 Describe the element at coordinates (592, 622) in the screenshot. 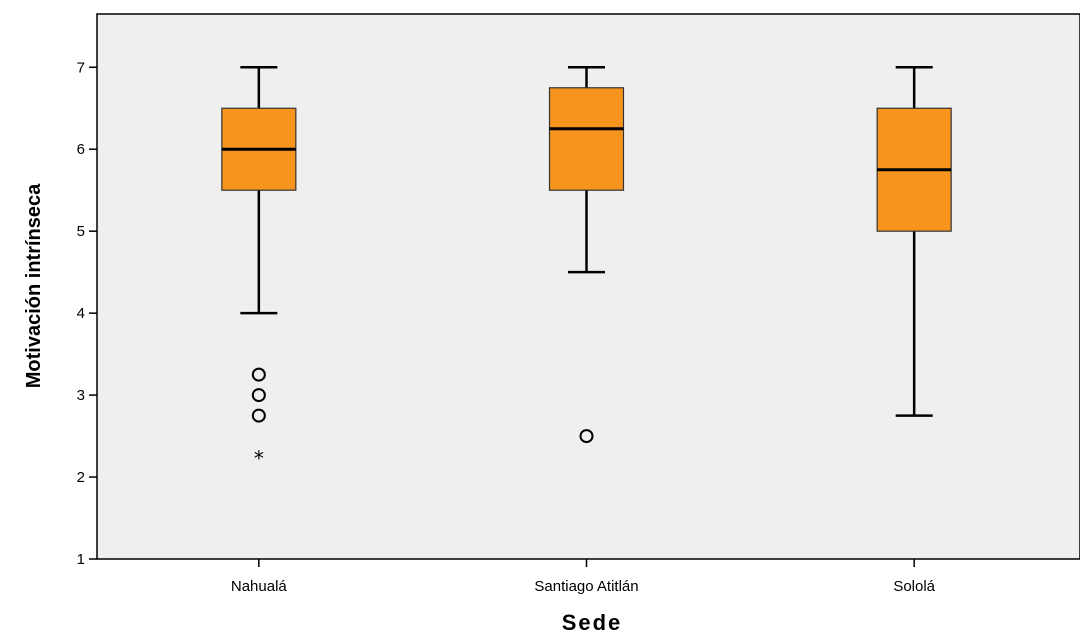

I see `x-axis-title: Sede` at that location.